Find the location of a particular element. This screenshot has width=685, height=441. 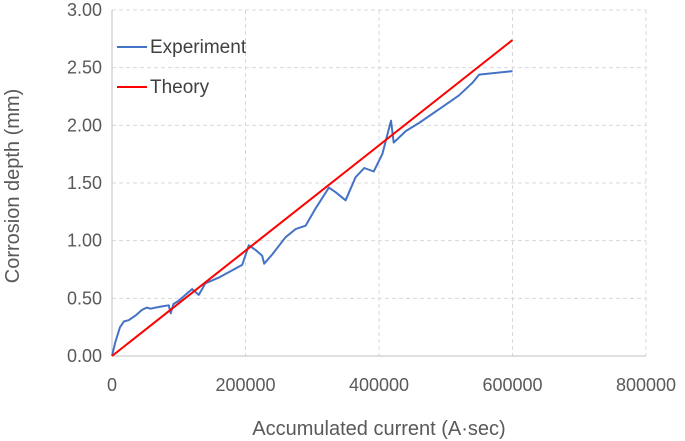

legend-label-experiment: Experiment is located at coordinates (198, 47).